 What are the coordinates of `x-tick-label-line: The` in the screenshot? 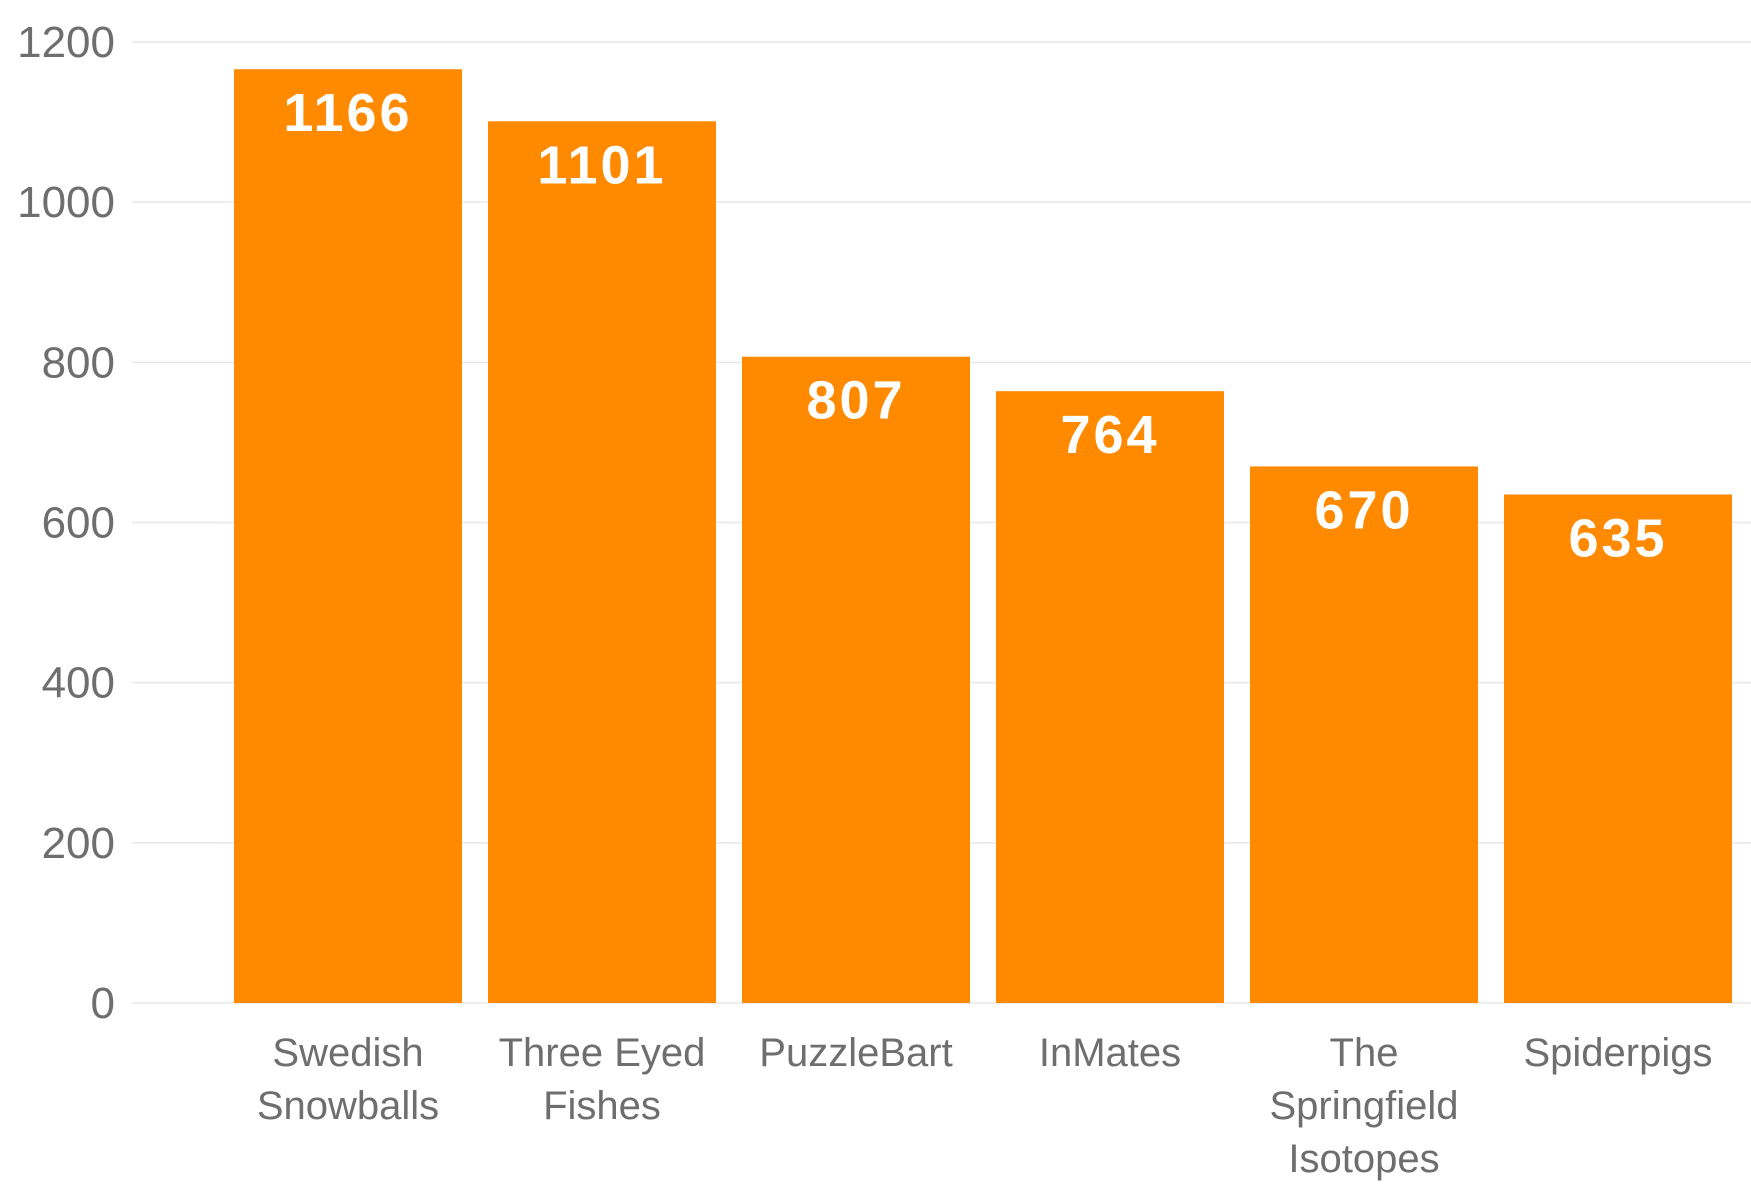 It's located at (1364, 1053).